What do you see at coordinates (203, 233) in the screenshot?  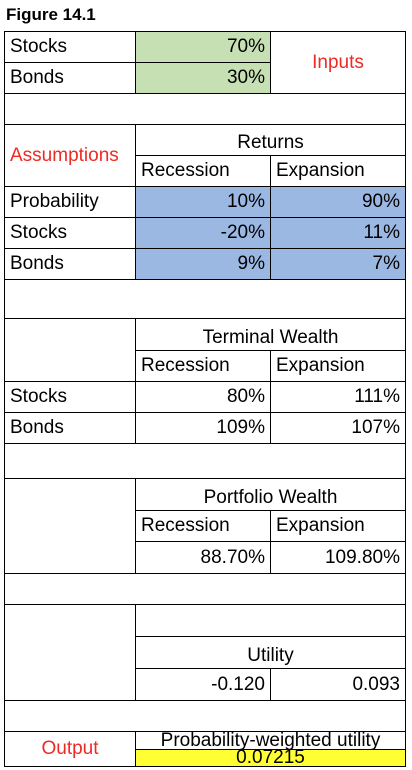 I see `stocks-return-recession: -20%` at bounding box center [203, 233].